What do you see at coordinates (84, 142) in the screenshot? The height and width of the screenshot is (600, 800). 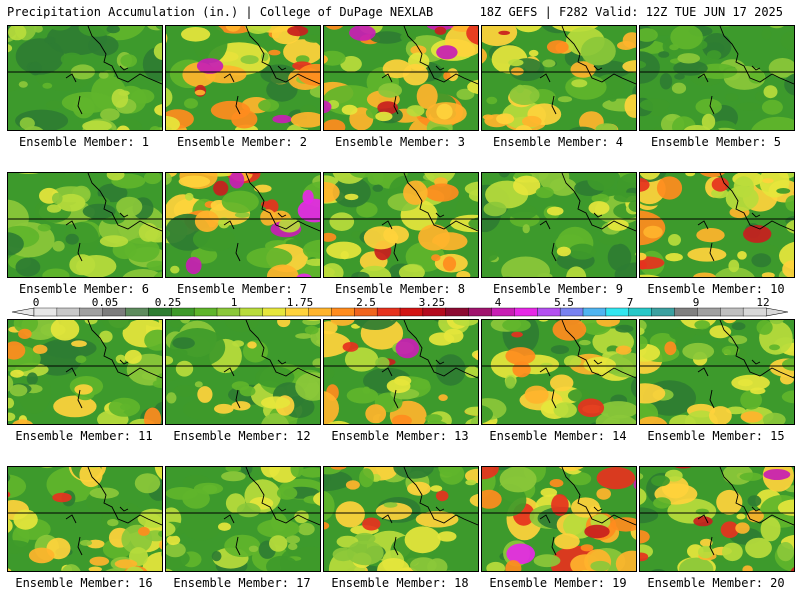 I see `panel-label: Ensemble Member: 1` at bounding box center [84, 142].